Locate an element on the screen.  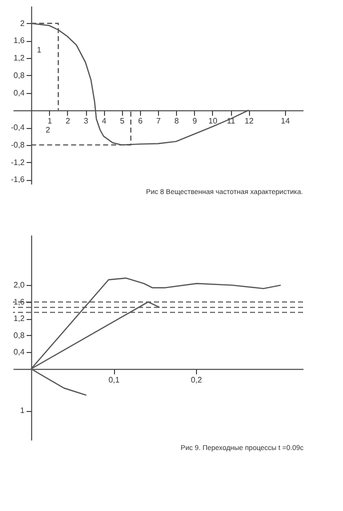
x-tick-label: 0,1 is located at coordinates (114, 379).